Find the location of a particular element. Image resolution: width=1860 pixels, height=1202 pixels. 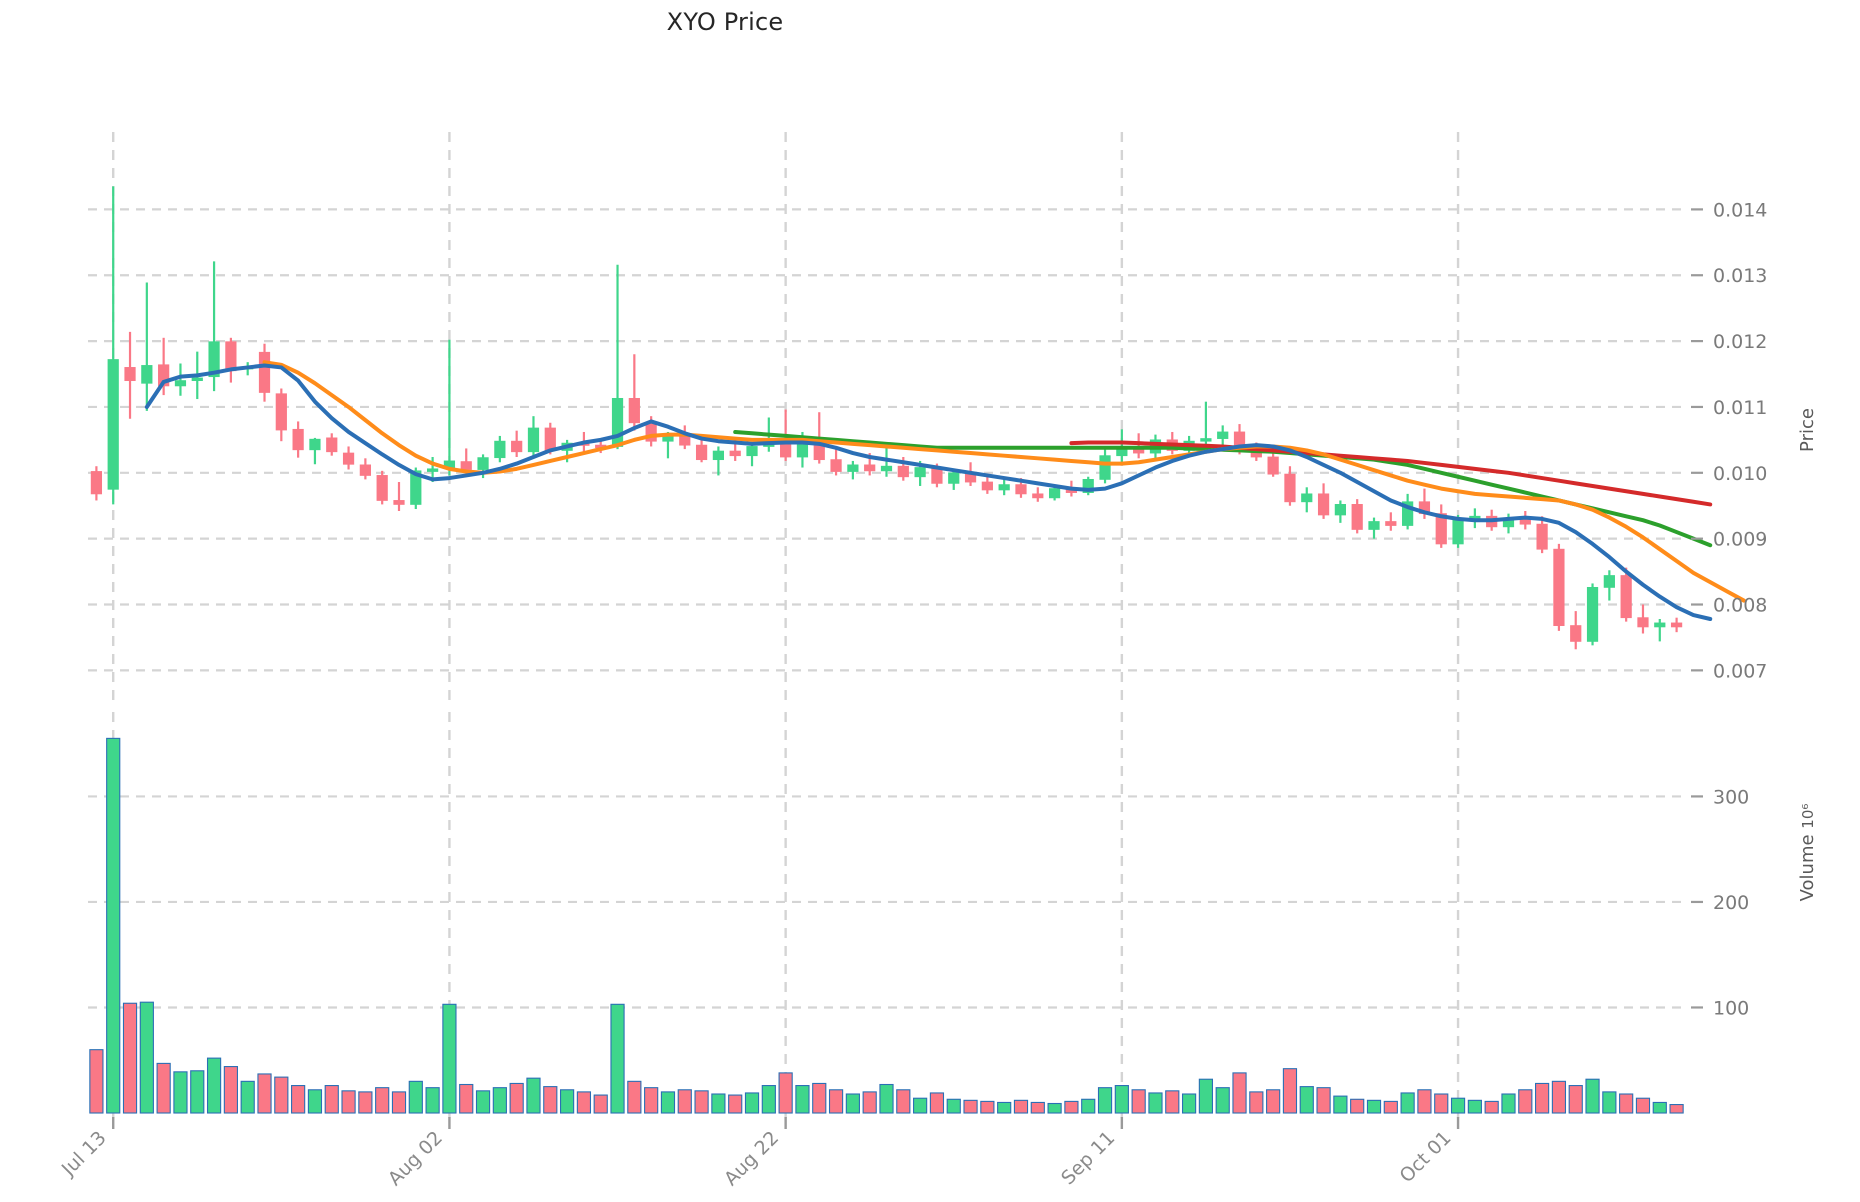

x-tick-label: Jul 13 is located at coordinates (84, 1154).